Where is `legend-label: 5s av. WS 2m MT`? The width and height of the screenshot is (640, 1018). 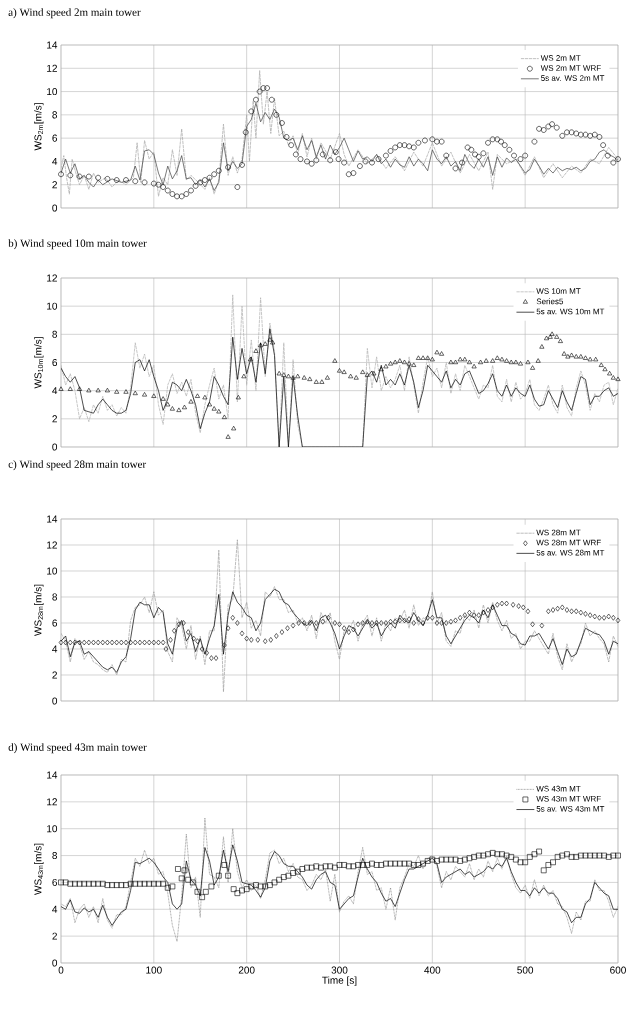 legend-label: 5s av. WS 2m MT is located at coordinates (573, 78).